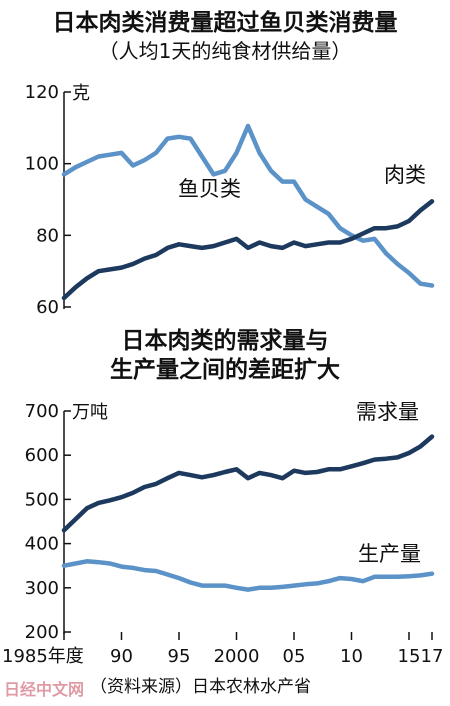 The height and width of the screenshot is (706, 450). I want to click on y-tick-label: 100, so click(42, 164).